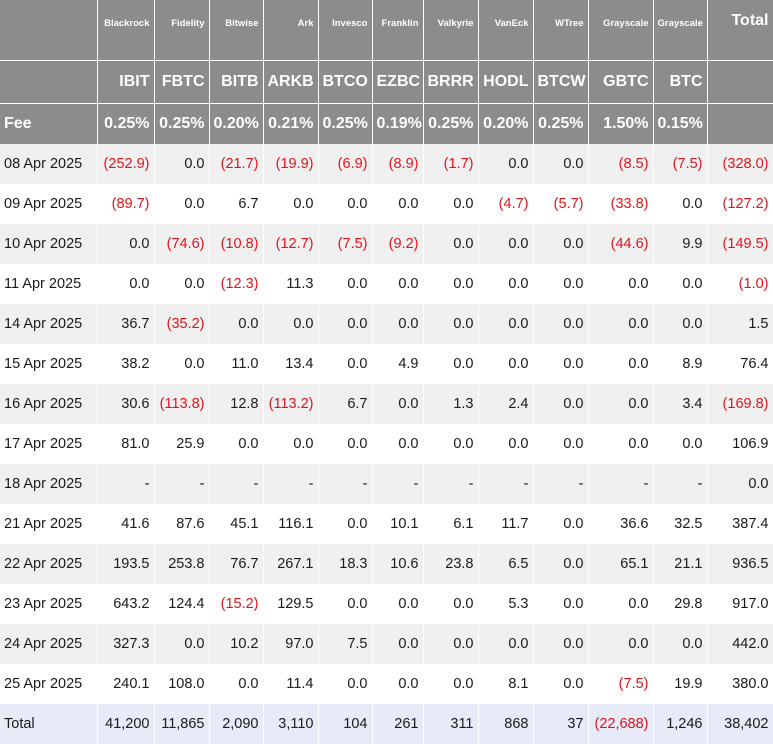  What do you see at coordinates (291, 684) in the screenshot?
I see `flow-cell: 11.4` at bounding box center [291, 684].